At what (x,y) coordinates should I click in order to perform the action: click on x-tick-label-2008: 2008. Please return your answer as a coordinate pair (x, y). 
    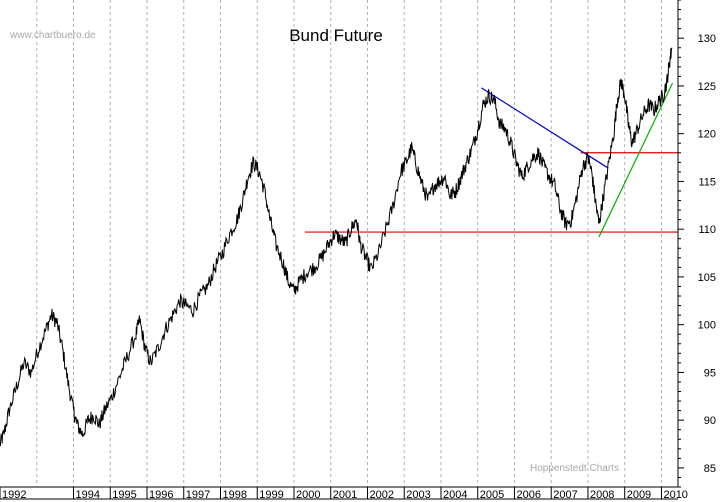
    Looking at the image, I should click on (602, 495).